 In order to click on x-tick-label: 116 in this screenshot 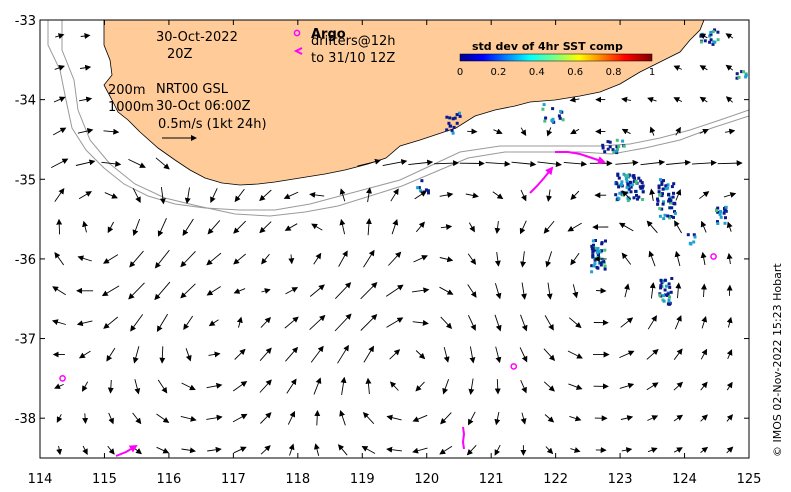, I will do `click(168, 479)`.